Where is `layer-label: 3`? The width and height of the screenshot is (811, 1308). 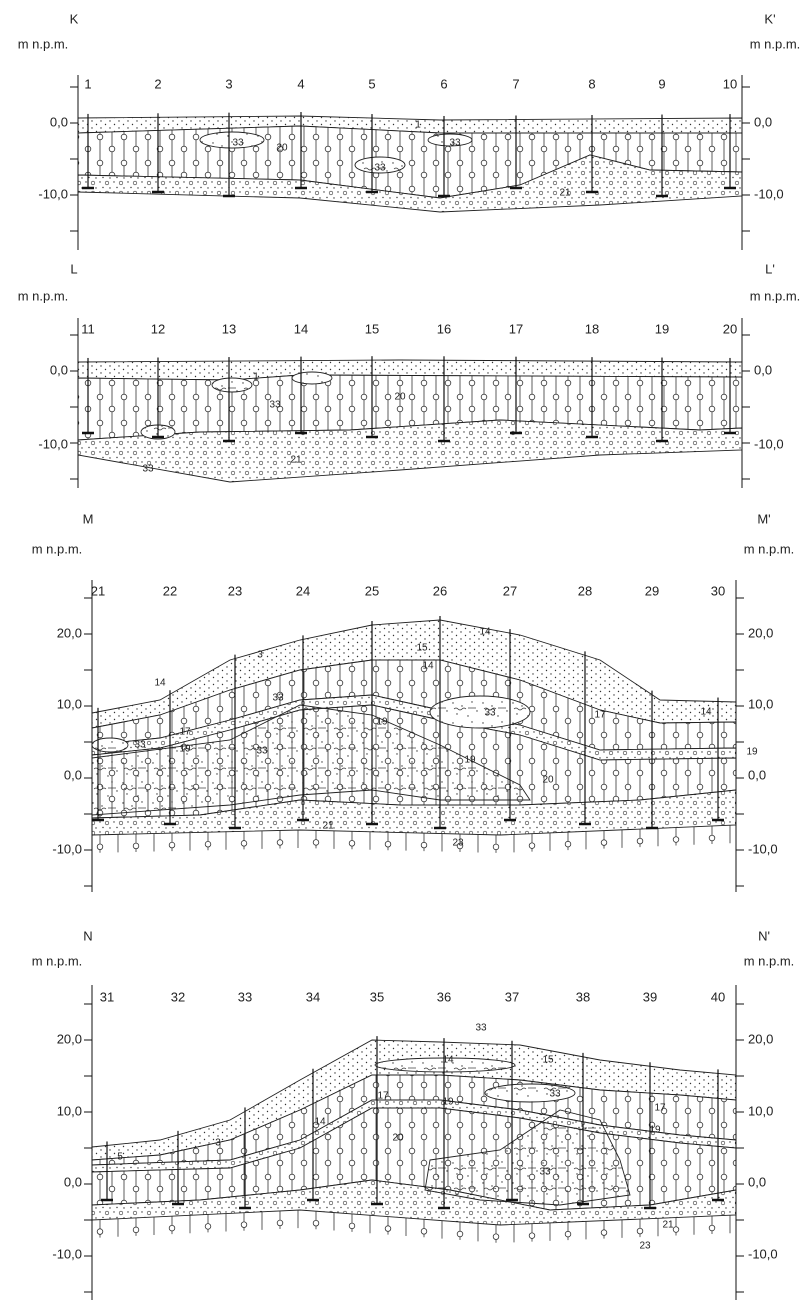
layer-label: 3 is located at coordinates (260, 655).